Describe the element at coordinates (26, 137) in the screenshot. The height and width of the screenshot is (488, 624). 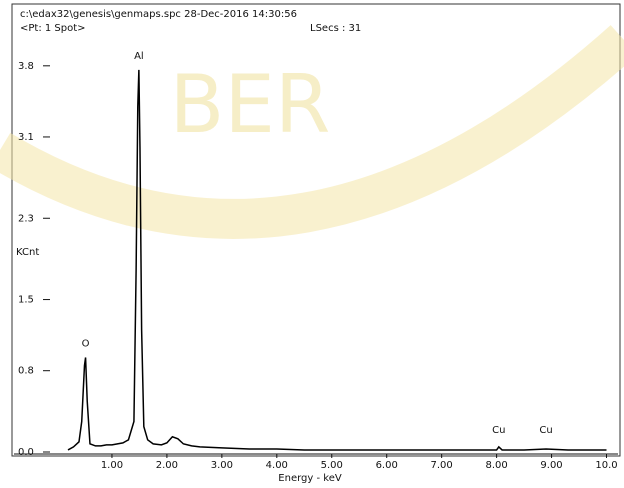
I see `y-tick-label: 3.1` at that location.